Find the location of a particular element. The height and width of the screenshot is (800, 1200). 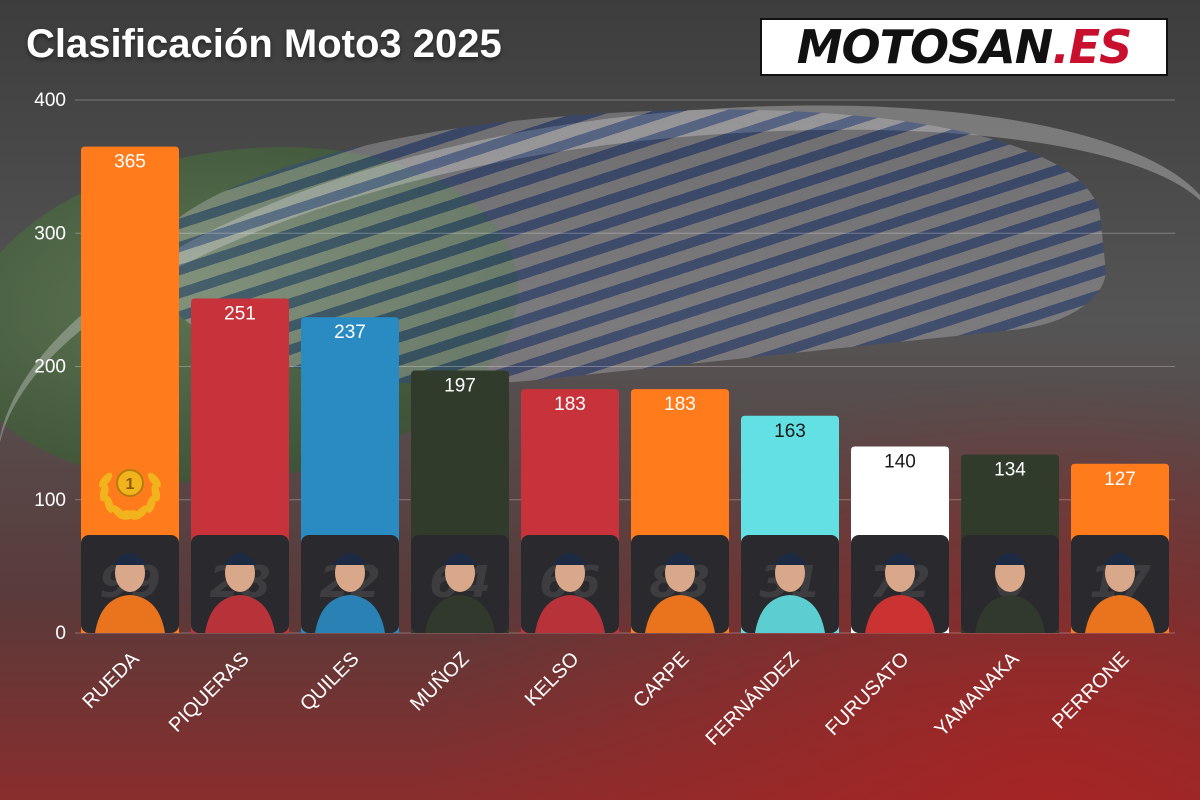

bar-group: 16331 is located at coordinates (790, 524).